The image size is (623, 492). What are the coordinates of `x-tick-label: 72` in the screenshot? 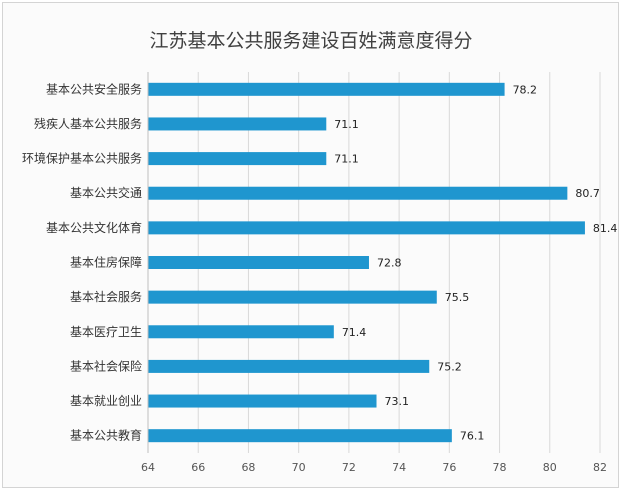 It's located at (349, 467).